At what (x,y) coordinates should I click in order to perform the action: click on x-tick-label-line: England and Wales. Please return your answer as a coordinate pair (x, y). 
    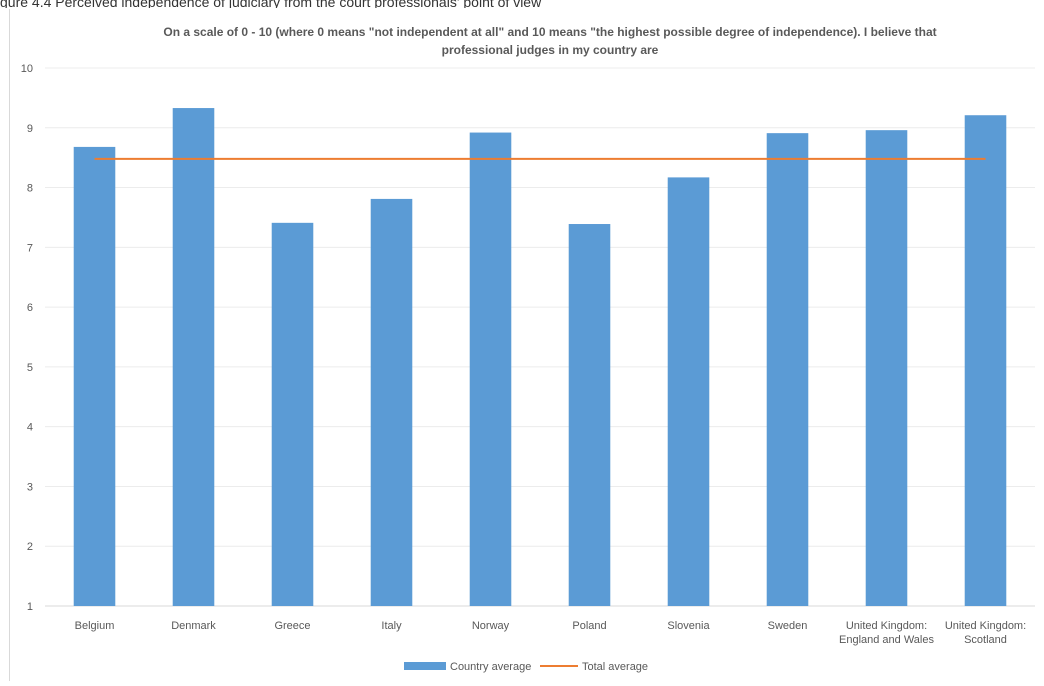
    Looking at the image, I should click on (886, 640).